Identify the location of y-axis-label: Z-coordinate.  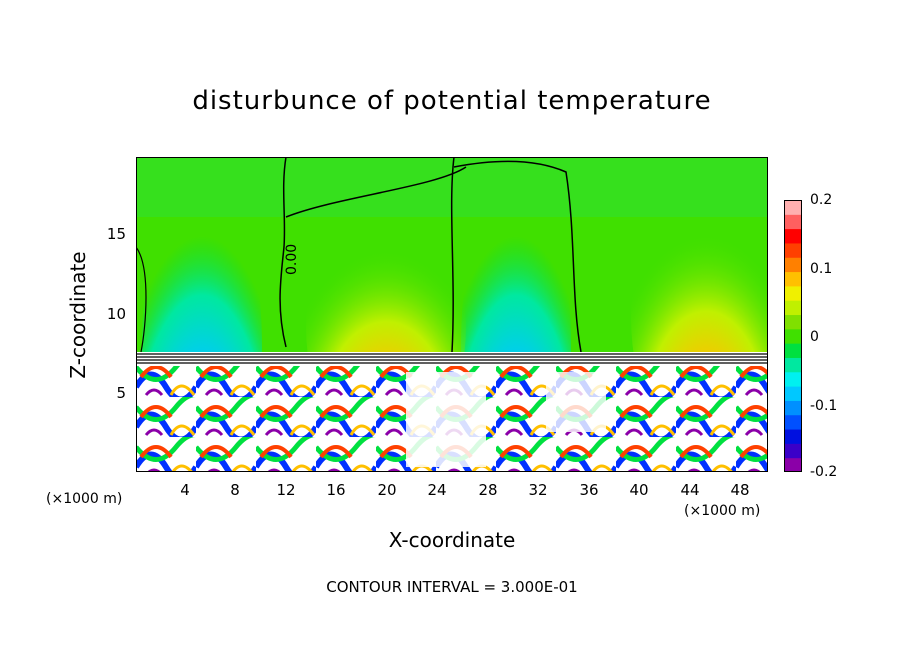
(78, 315).